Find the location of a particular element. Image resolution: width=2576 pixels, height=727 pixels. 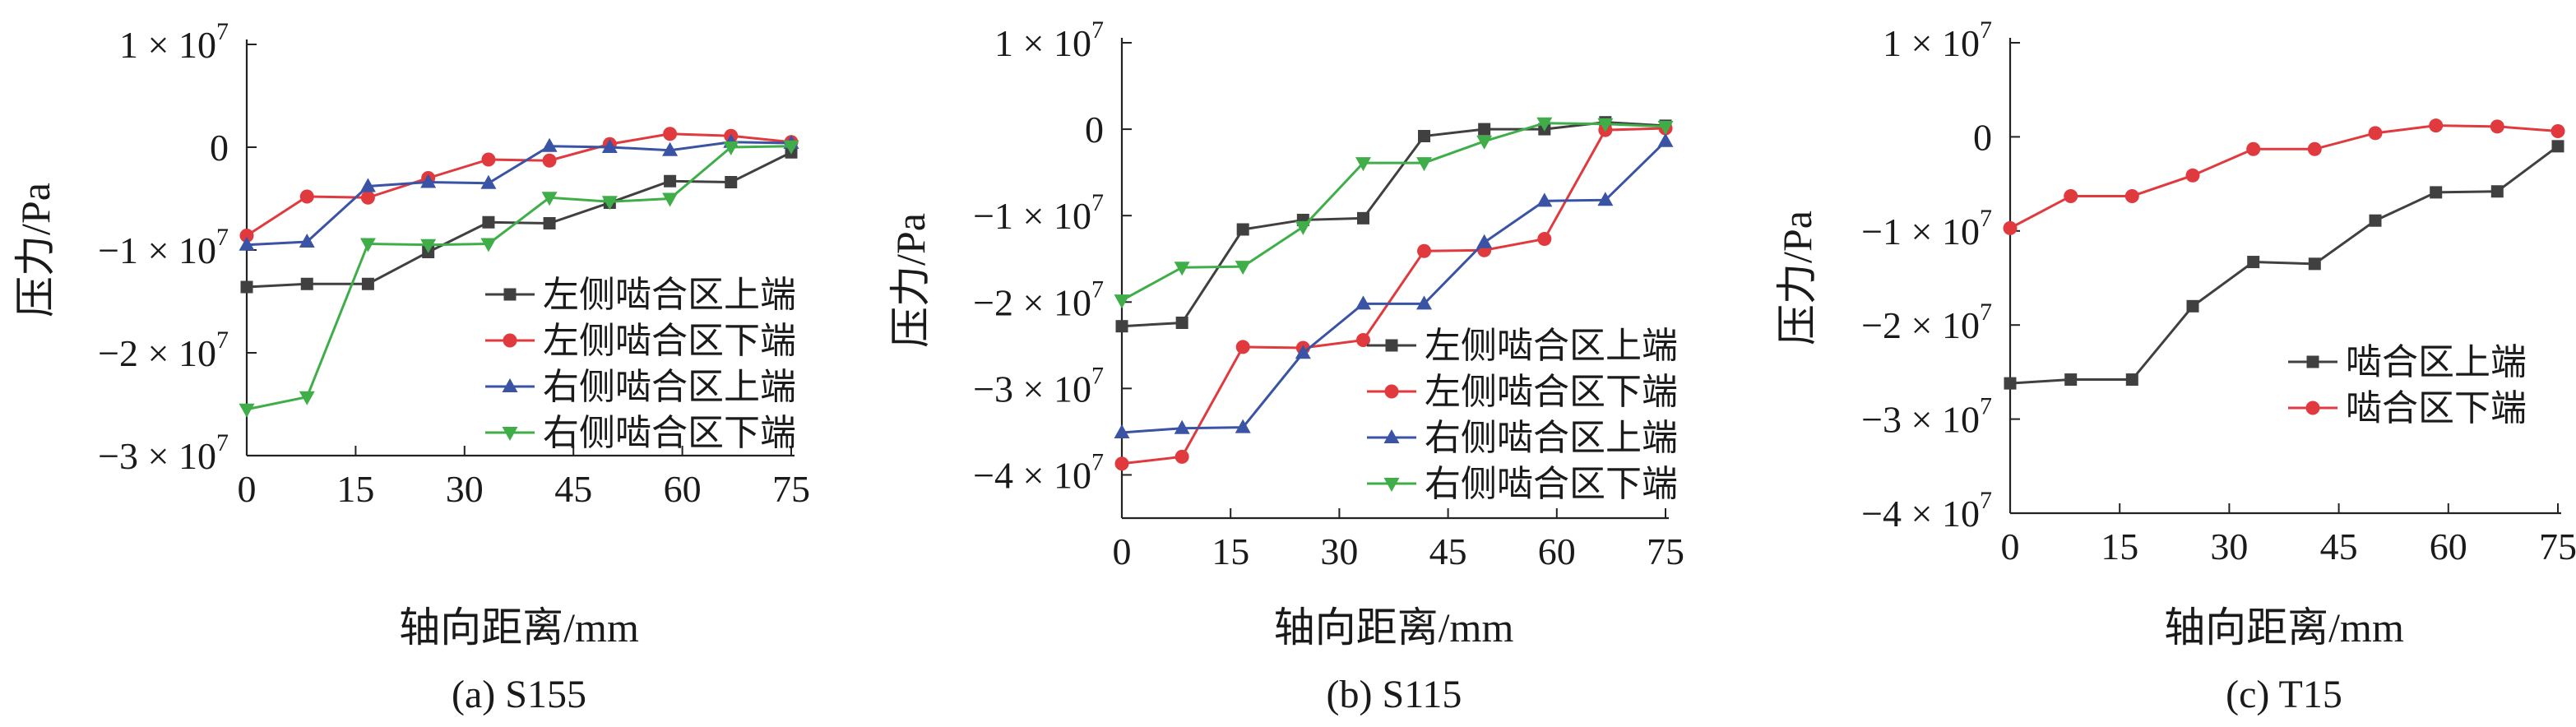

panel-caption: (b) S115 is located at coordinates (1395, 695).